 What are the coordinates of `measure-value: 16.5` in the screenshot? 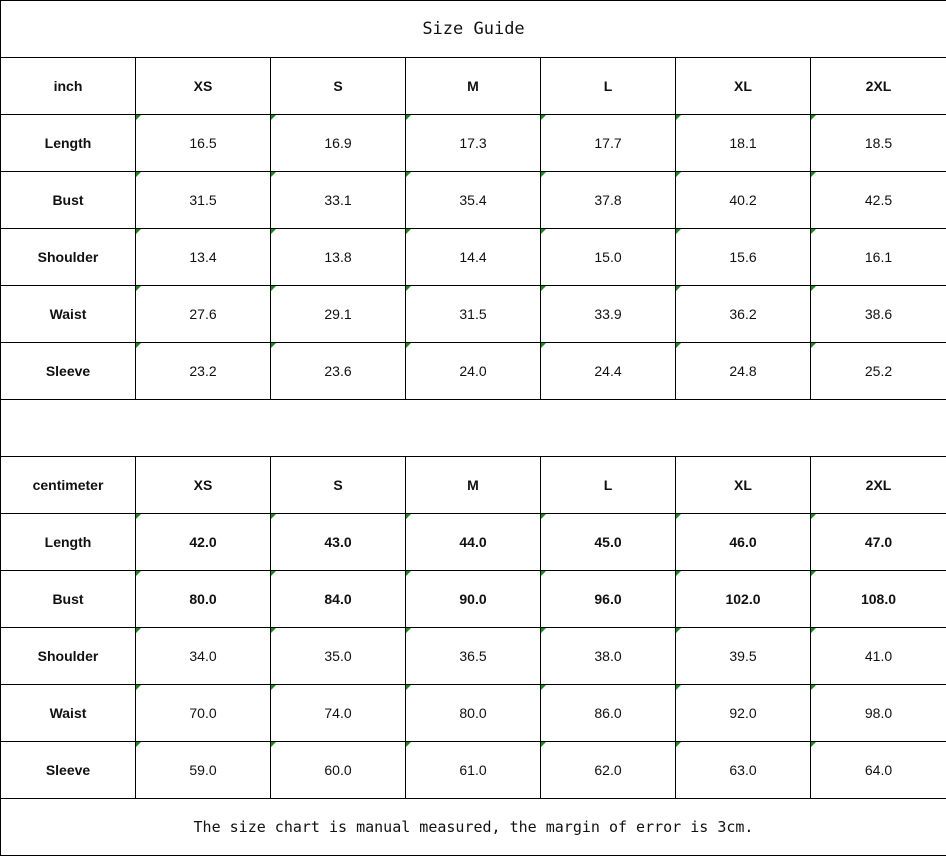 It's located at (203, 143).